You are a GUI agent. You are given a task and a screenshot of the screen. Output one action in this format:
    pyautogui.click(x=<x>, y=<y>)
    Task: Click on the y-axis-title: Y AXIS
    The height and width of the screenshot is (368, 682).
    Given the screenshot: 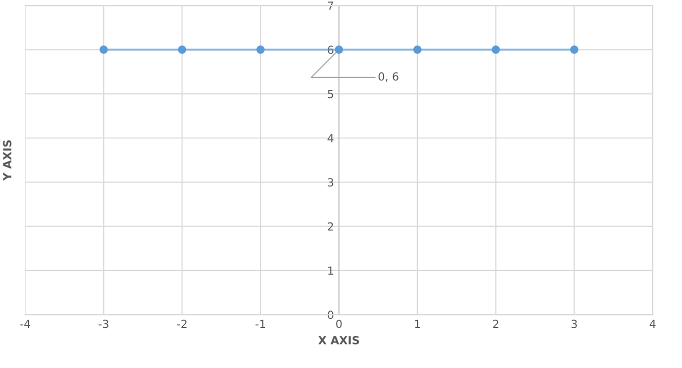 What is the action you would take?
    pyautogui.click(x=7, y=160)
    